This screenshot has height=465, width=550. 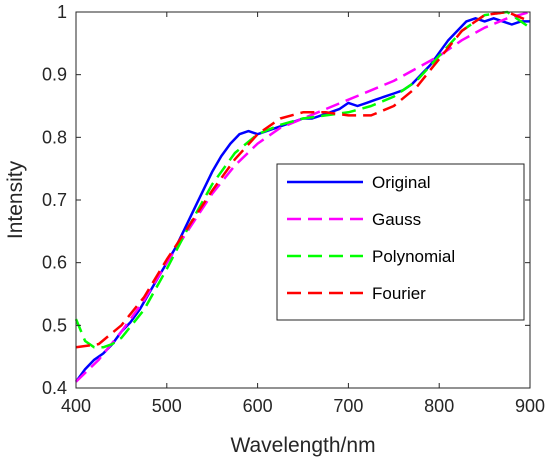 I want to click on x-tick-label: 700, so click(x=348, y=406).